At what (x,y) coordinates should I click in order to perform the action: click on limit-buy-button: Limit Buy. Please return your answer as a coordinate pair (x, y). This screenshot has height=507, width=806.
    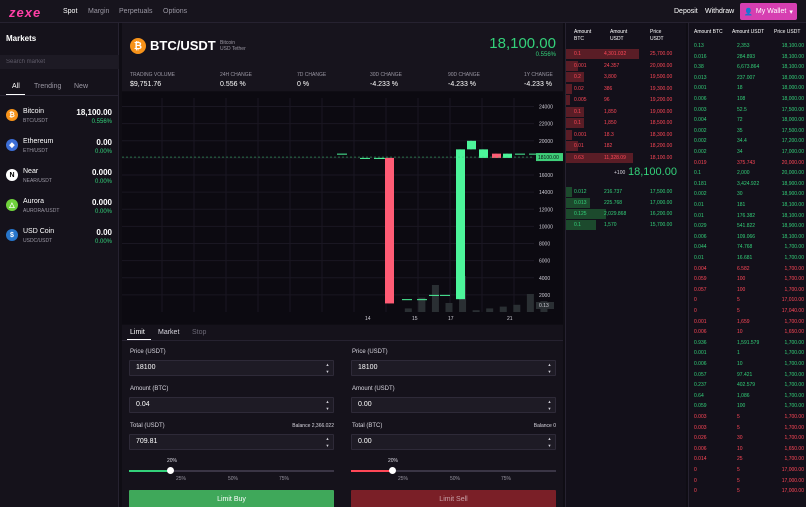
    Looking at the image, I should click on (231, 498).